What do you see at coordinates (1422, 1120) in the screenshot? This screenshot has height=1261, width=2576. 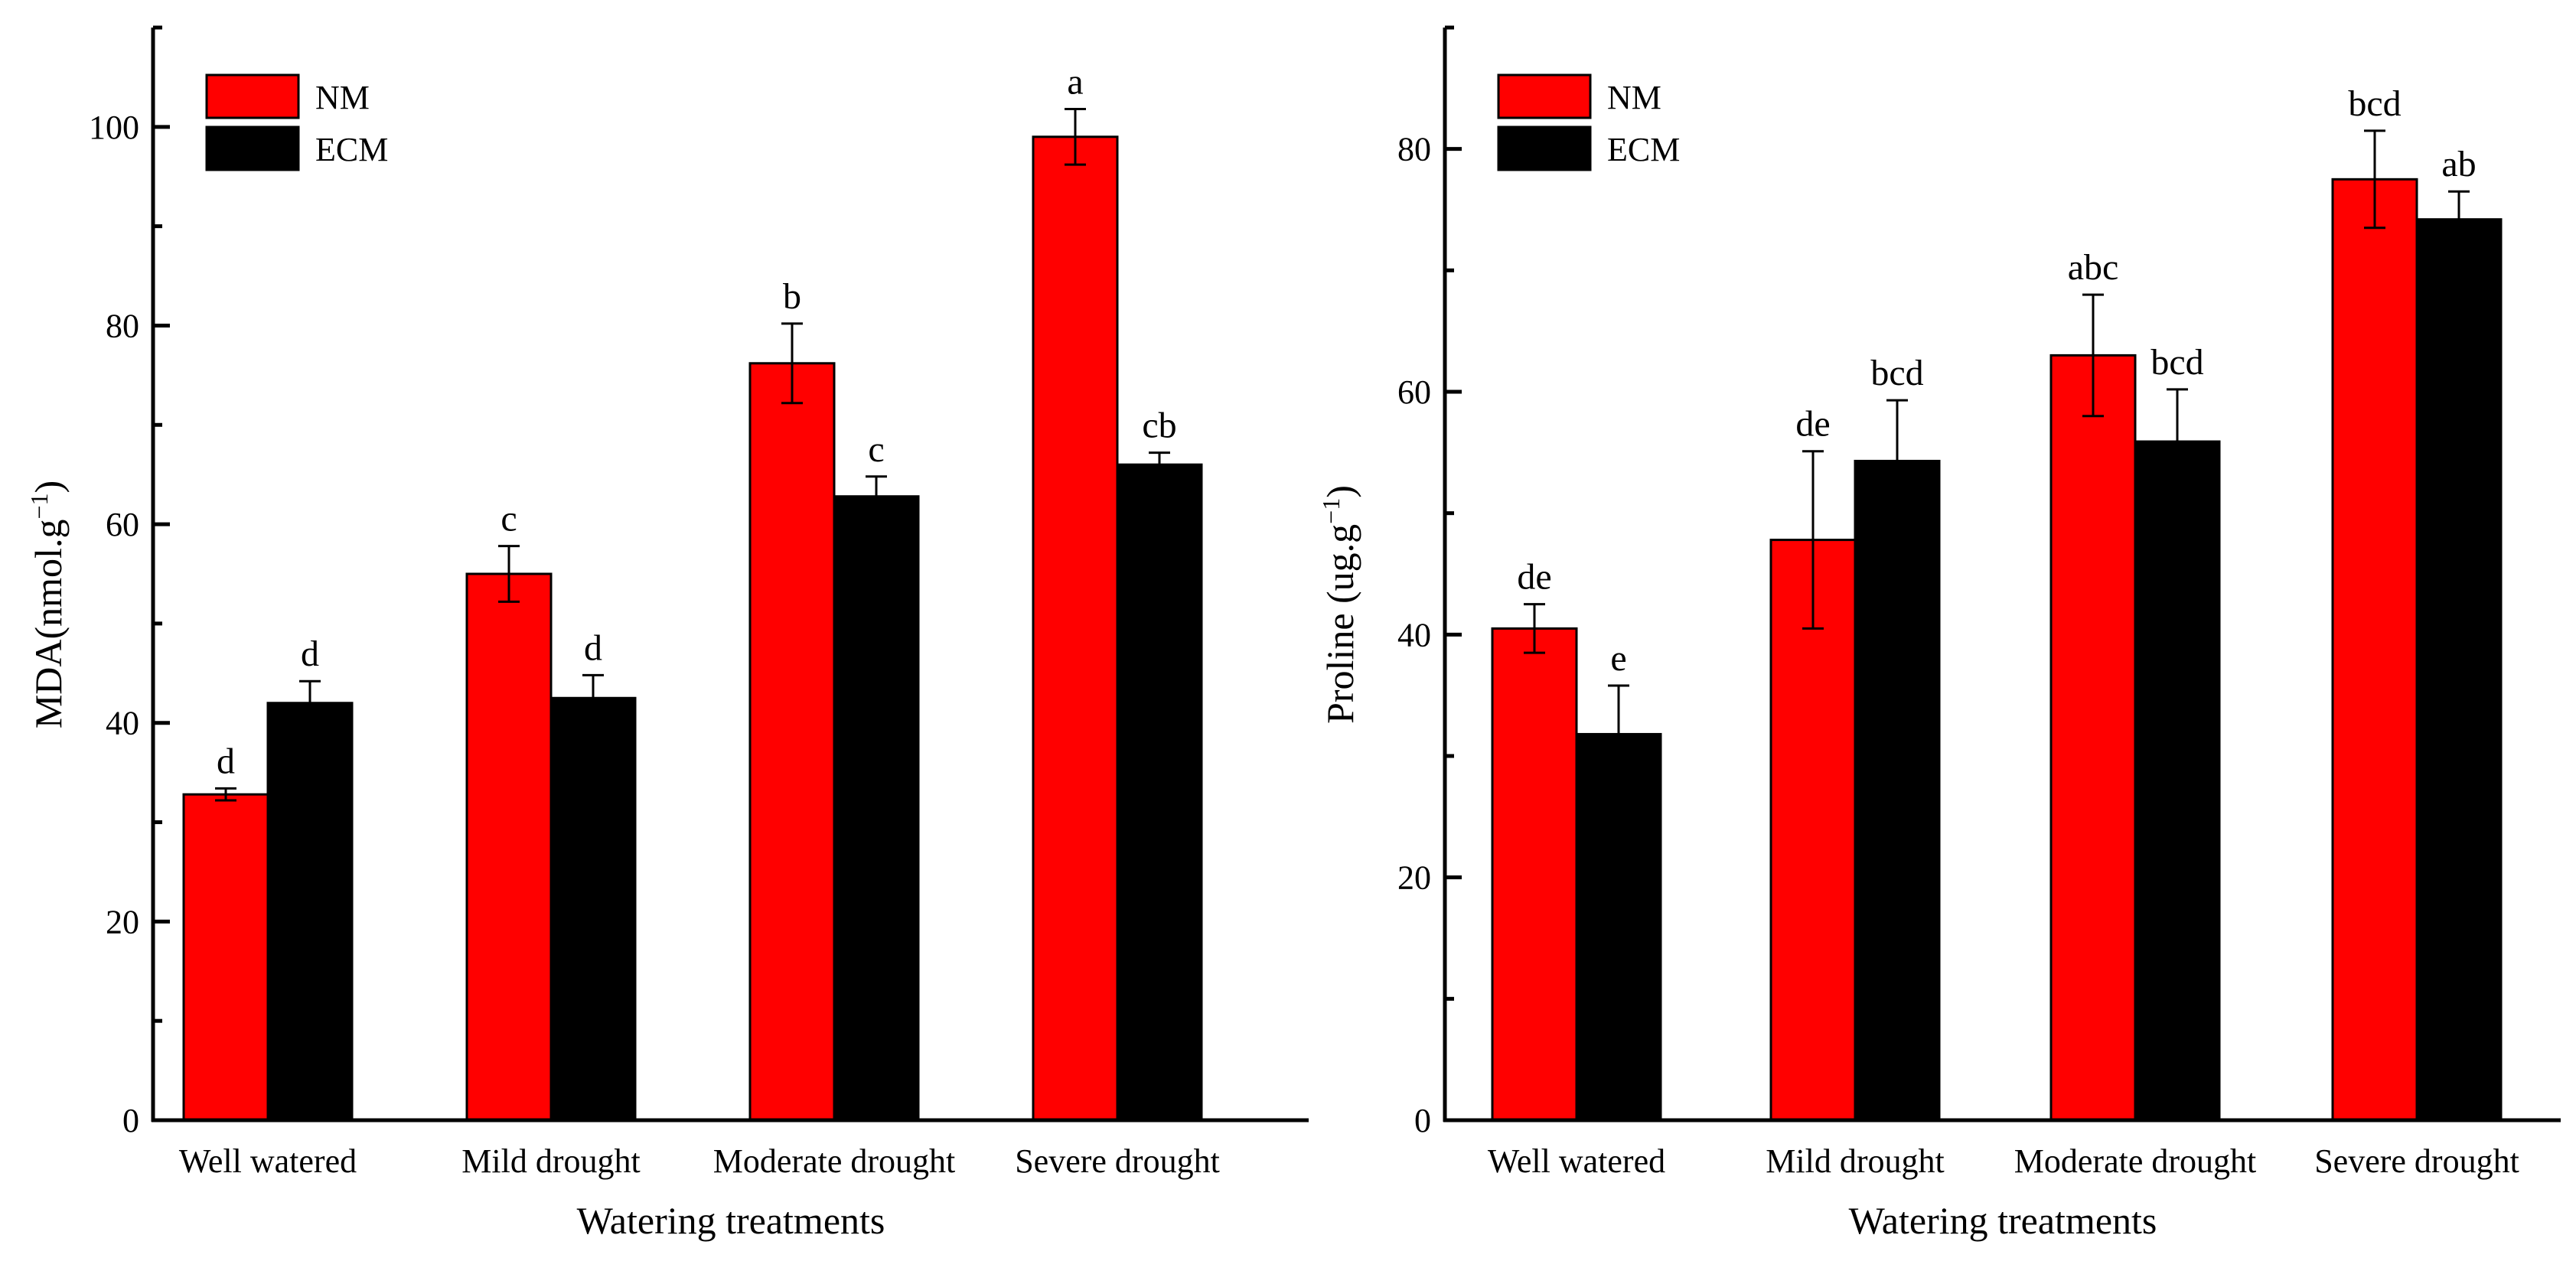 I see `proline-y-tick-label: 0` at bounding box center [1422, 1120].